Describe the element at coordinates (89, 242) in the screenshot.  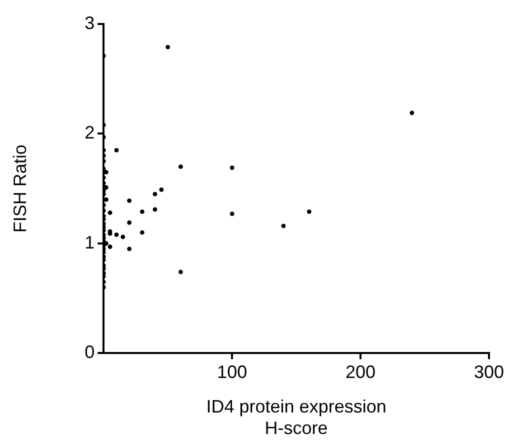
I see `y-tick-label: 1` at that location.